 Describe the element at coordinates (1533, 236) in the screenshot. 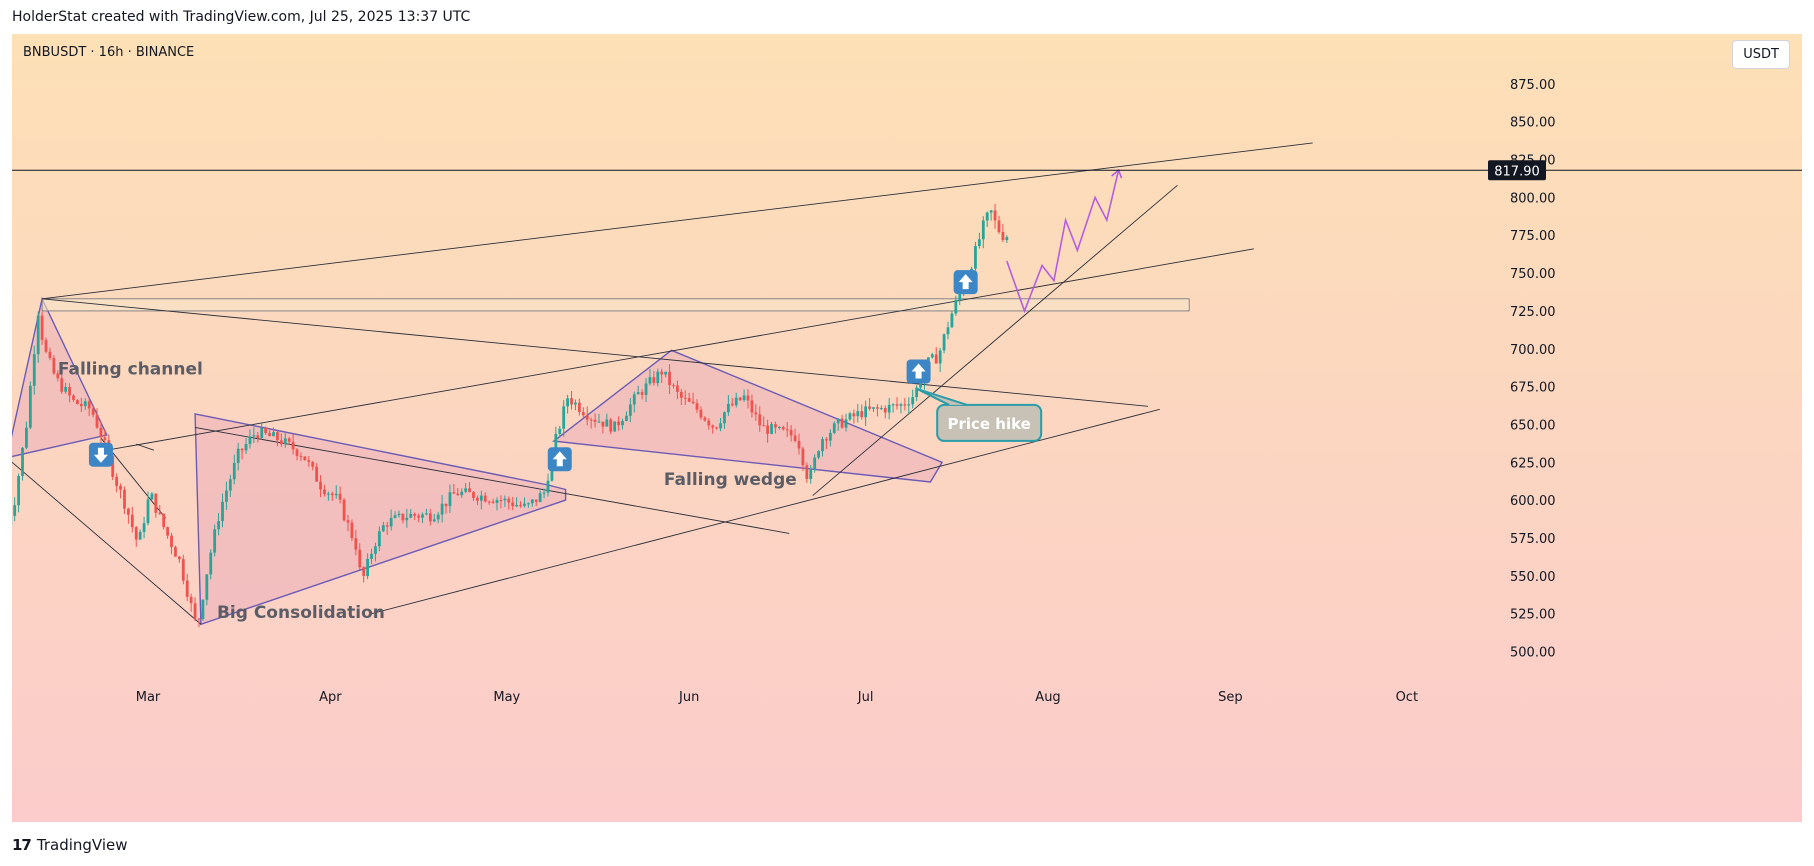

I see `y-tick-label: 775.00` at that location.